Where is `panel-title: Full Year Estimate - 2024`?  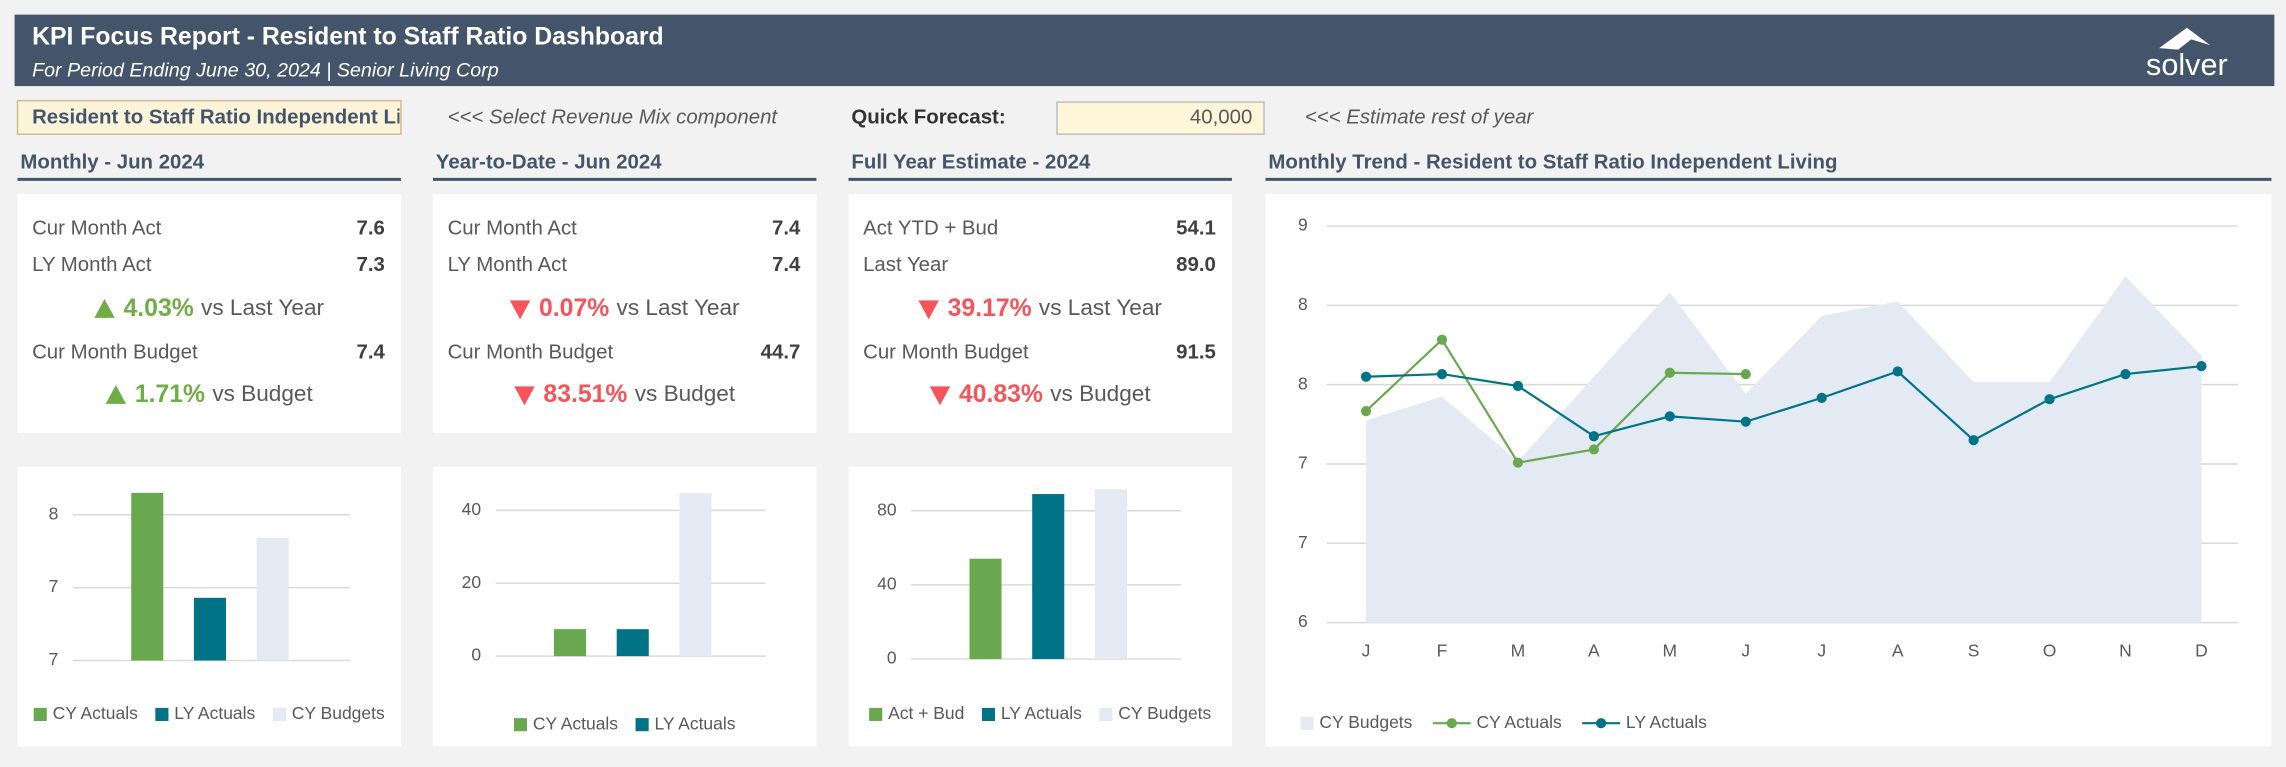
panel-title: Full Year Estimate - 2024 is located at coordinates (971, 163).